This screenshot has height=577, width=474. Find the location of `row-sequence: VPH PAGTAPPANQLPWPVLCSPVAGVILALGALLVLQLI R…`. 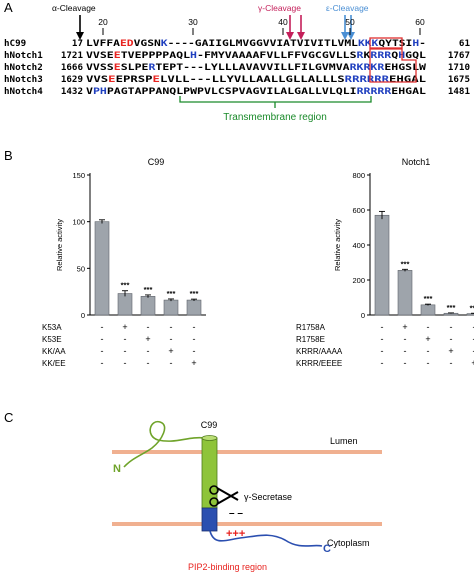

row-sequence: VPH PAGTAPPANQLPWPVLCSPVAGVILALGALLVLQLI R… is located at coordinates (256, 91).